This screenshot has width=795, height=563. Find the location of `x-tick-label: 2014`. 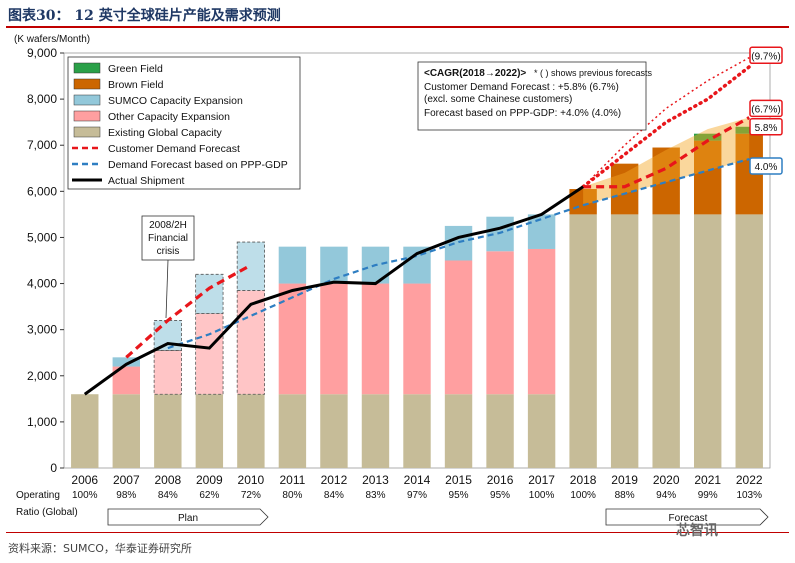

x-tick-label: 2014 is located at coordinates (417, 480).